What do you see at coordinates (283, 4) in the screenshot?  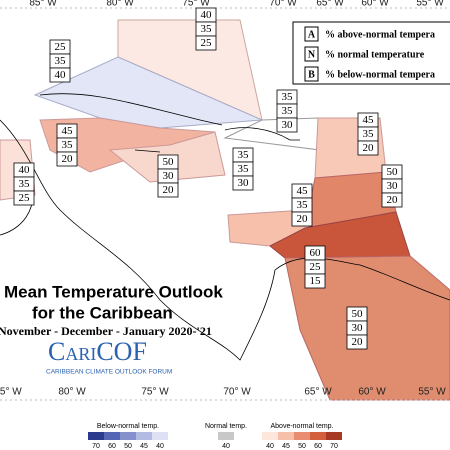 I see `longitude-label: 70° W` at bounding box center [283, 4].